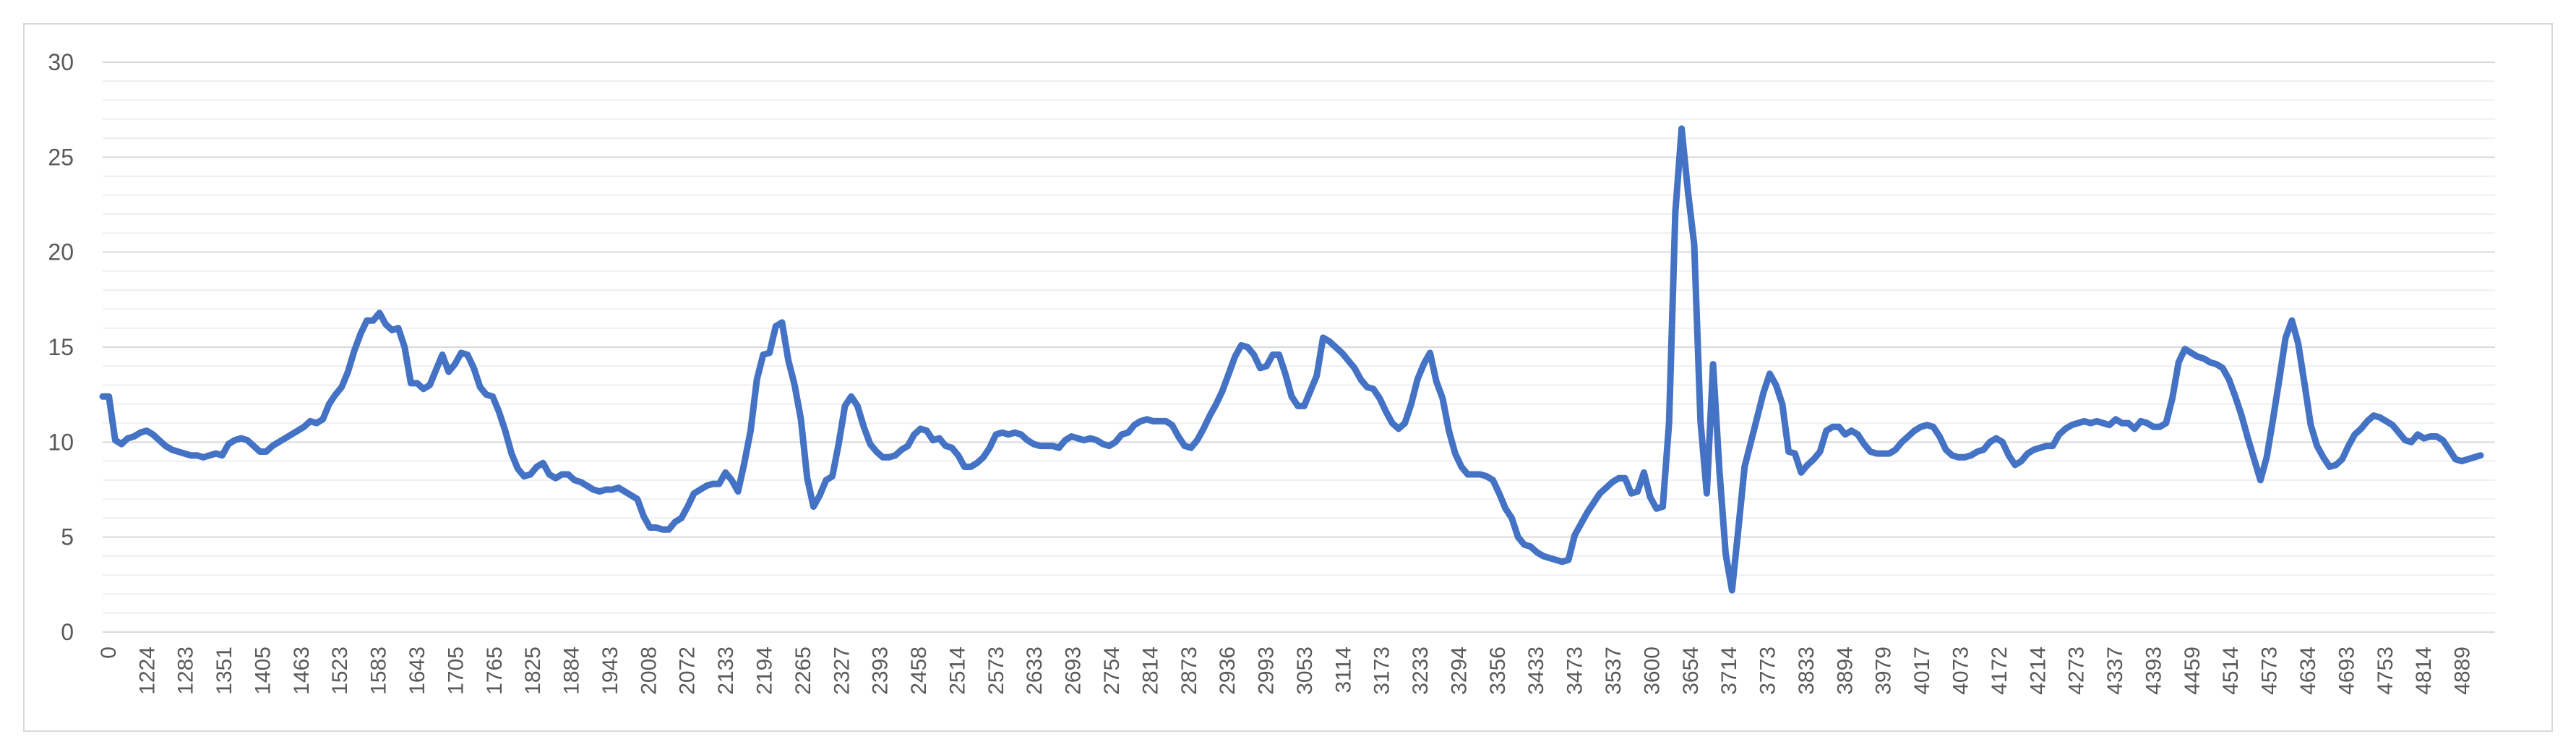 This screenshot has width=2576, height=755. Describe the element at coordinates (765, 671) in the screenshot. I see `x-tick-label: 2194` at that location.